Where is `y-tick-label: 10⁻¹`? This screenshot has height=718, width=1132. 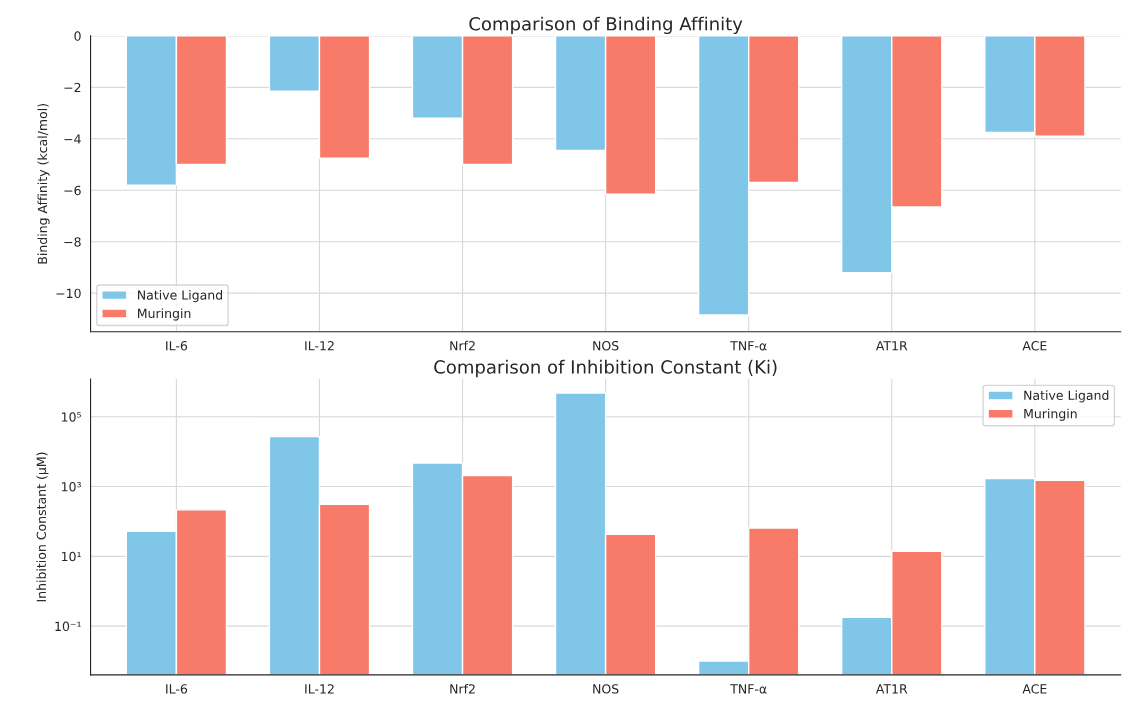 y-tick-label: 10⁻¹ is located at coordinates (68, 626).